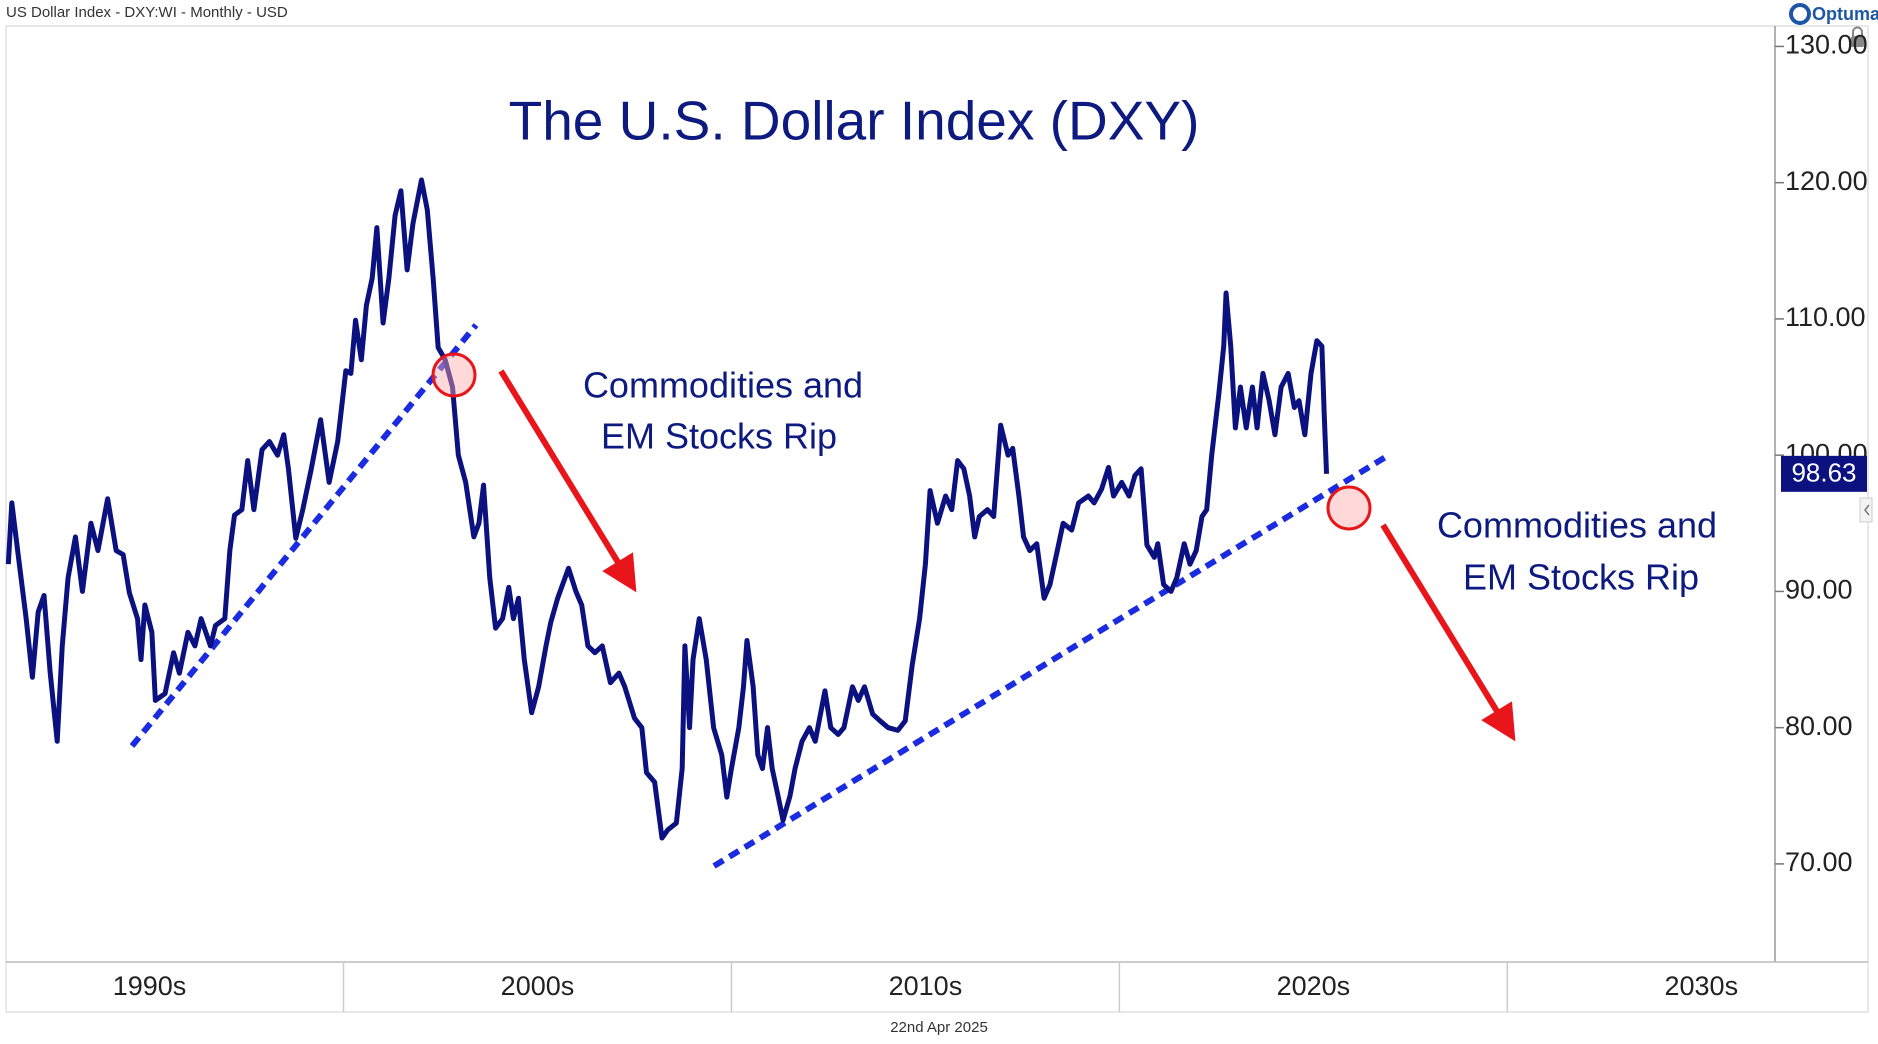 The image size is (1878, 1044). Describe the element at coordinates (926, 986) in the screenshot. I see `x-tick-label: 2010s` at that location.